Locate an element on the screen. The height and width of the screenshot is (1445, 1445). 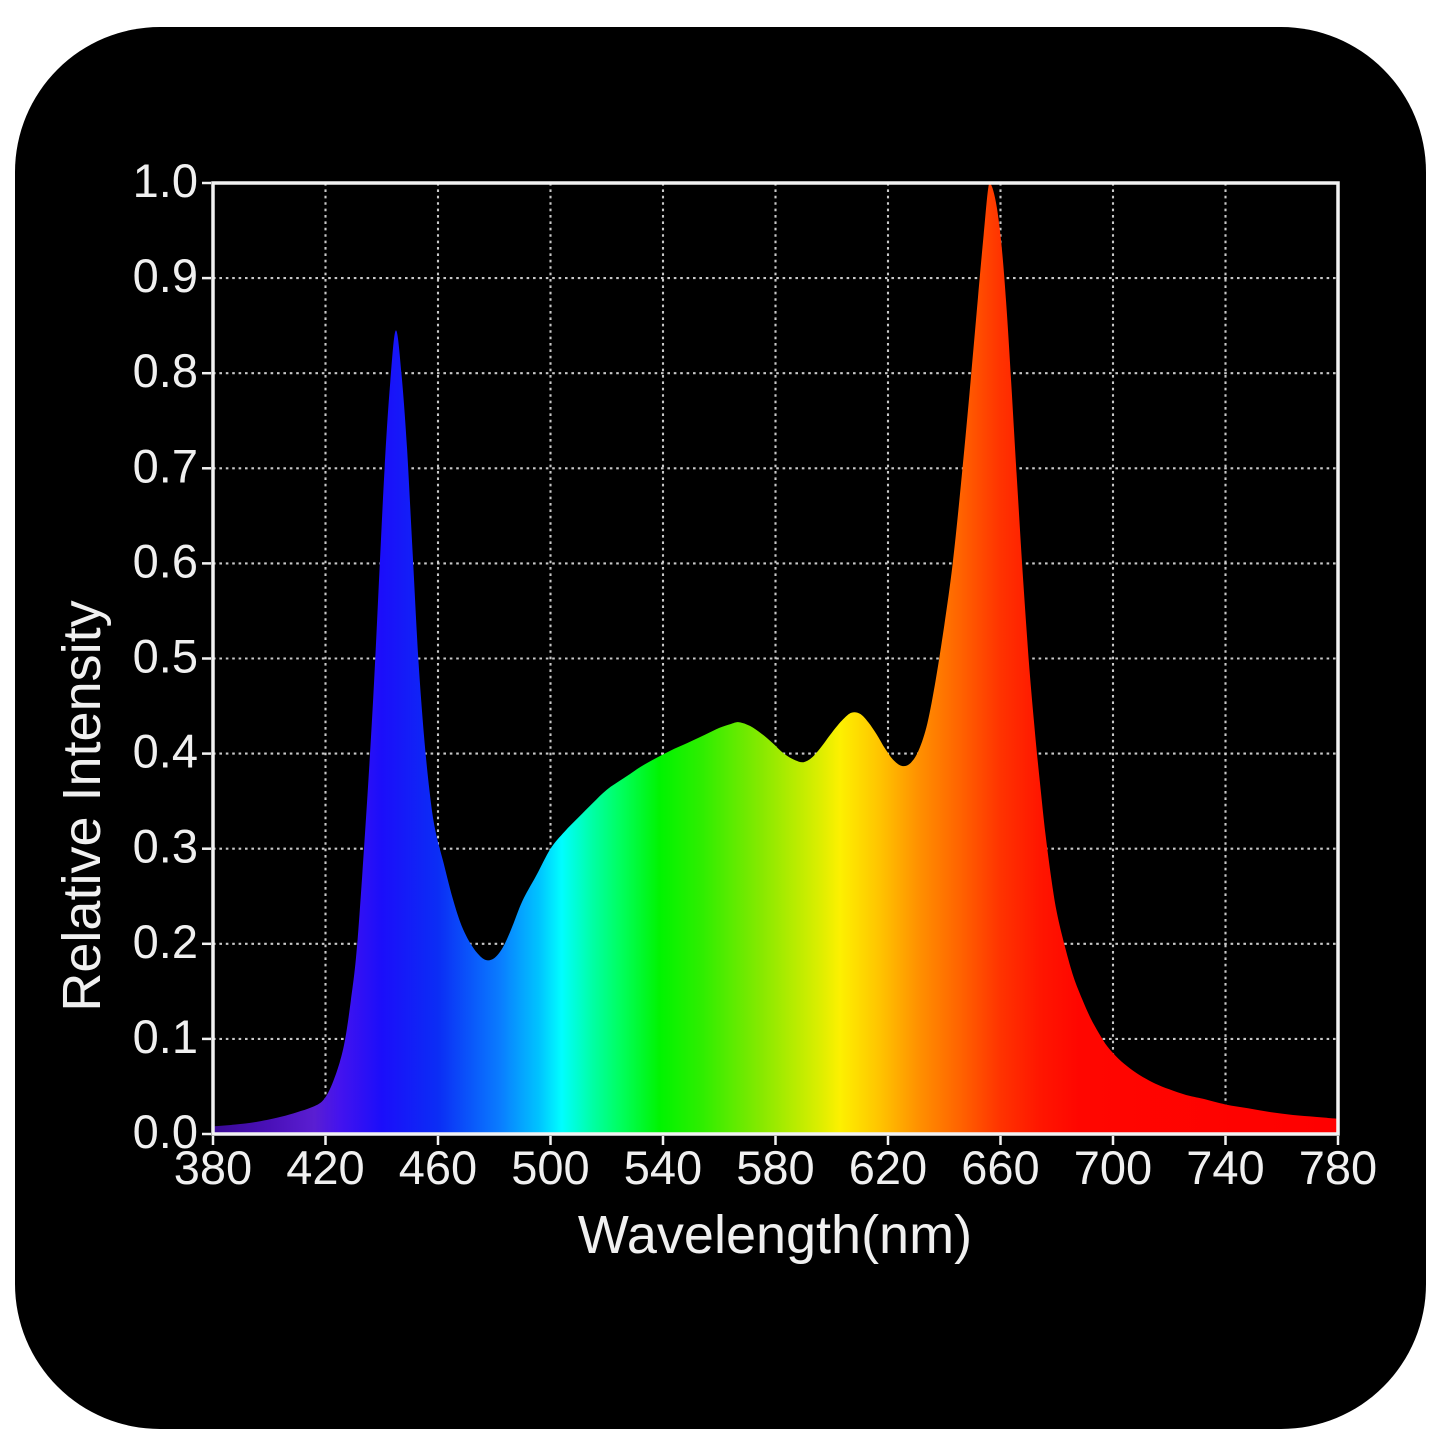
y-tick-label: 0.5 is located at coordinates (165, 656).